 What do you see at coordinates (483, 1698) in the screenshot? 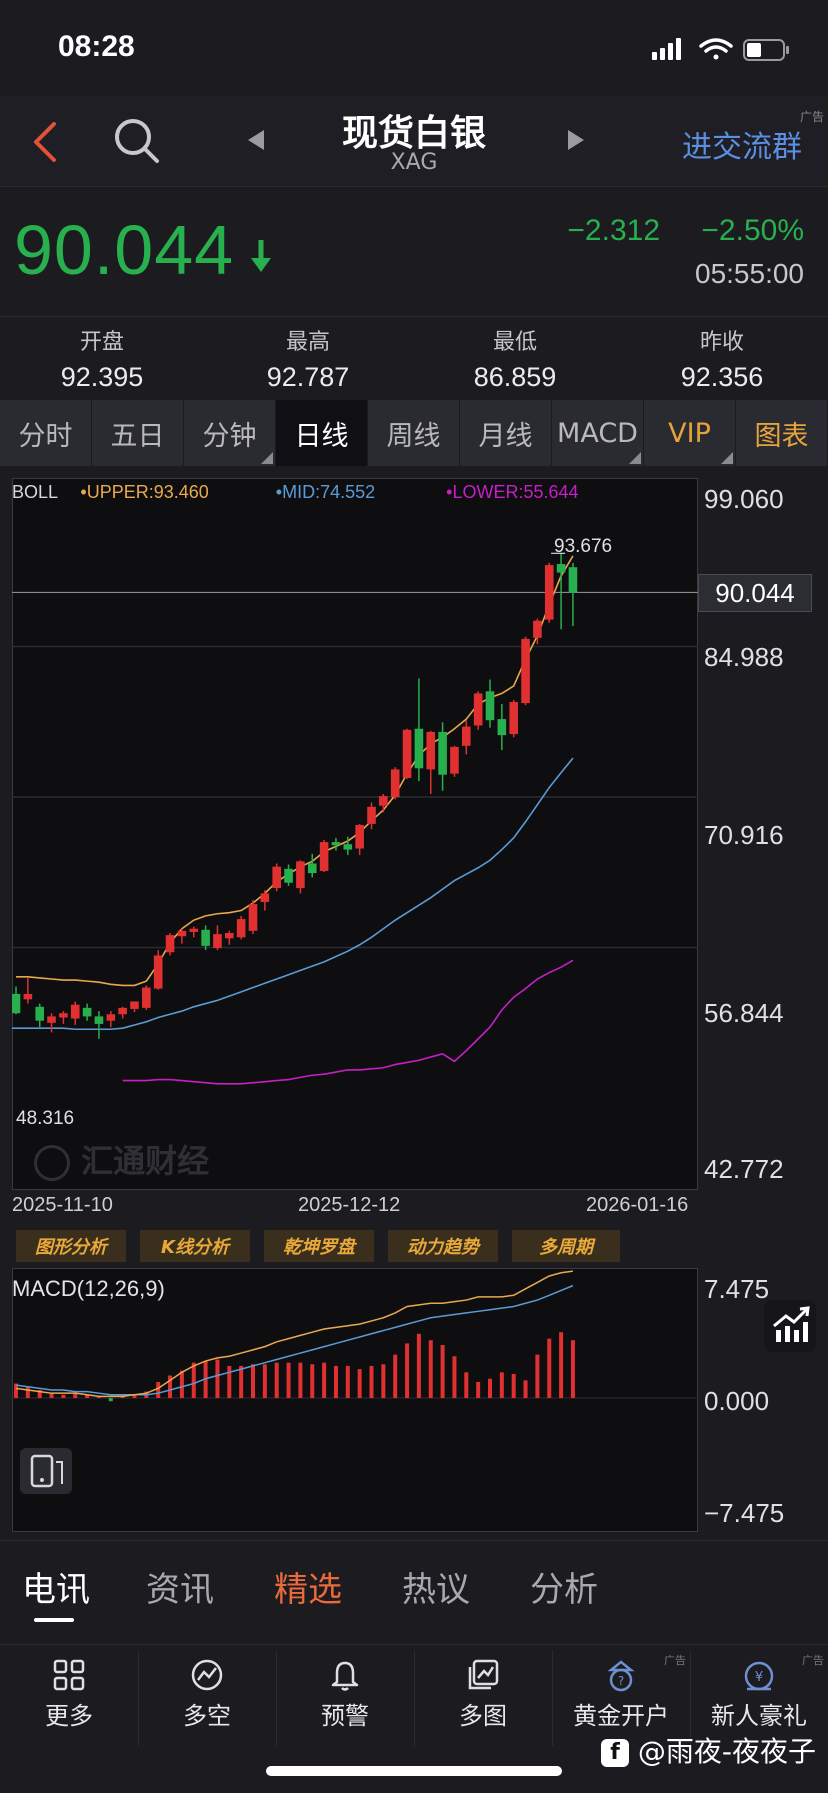
I see `bottom-nav-multi-chart: 多图` at bounding box center [483, 1698].